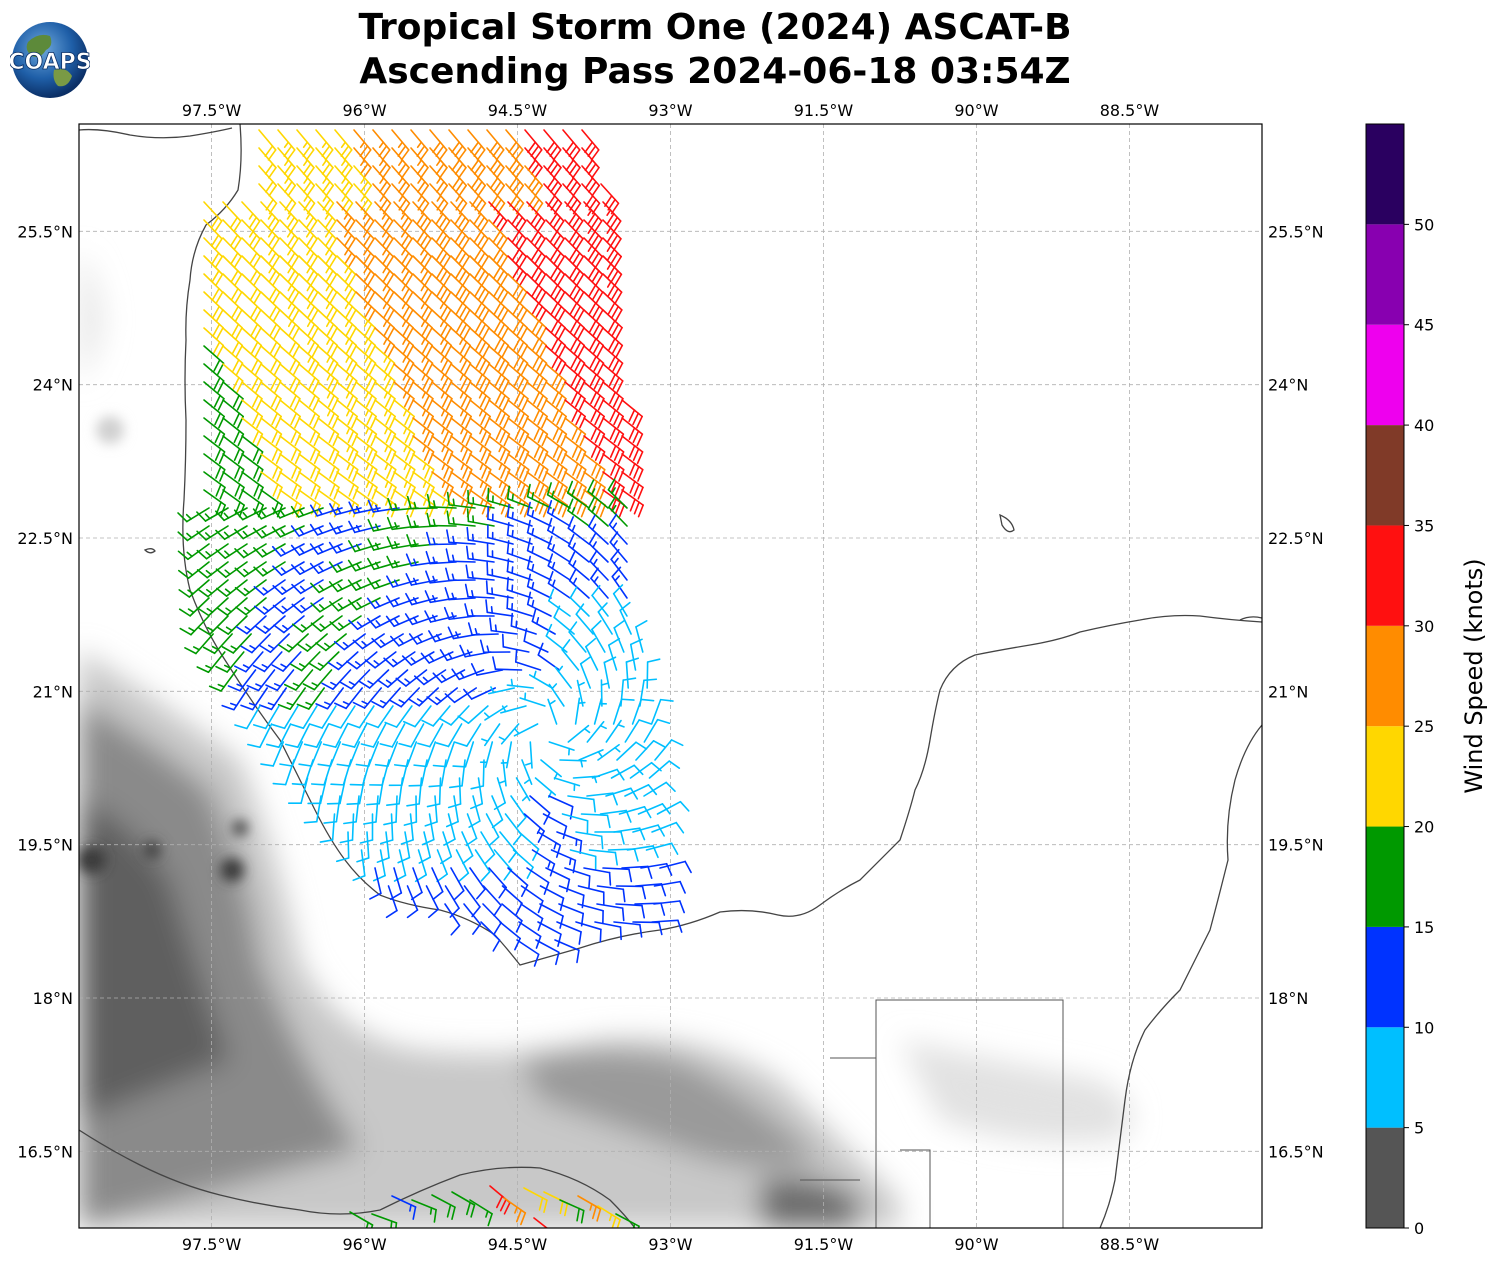 This screenshot has width=1502, height=1264. Describe the element at coordinates (1296, 231) in the screenshot. I see `lat-tick-label-right: 25.5°N` at that location.